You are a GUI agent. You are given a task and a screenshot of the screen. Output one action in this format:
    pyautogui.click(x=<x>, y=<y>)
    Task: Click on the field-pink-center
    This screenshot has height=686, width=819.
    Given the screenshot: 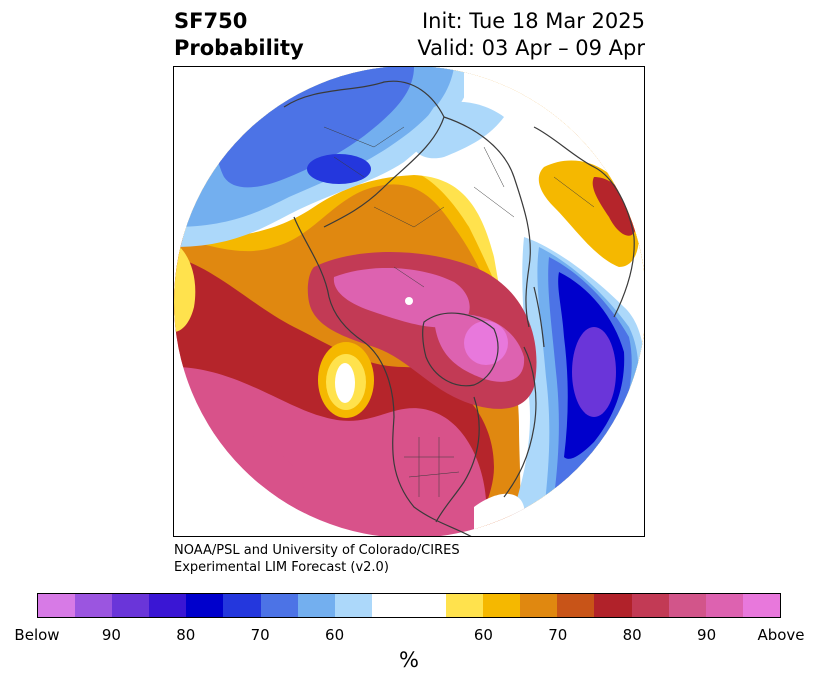 What is the action you would take?
    pyautogui.click(x=401, y=297)
    